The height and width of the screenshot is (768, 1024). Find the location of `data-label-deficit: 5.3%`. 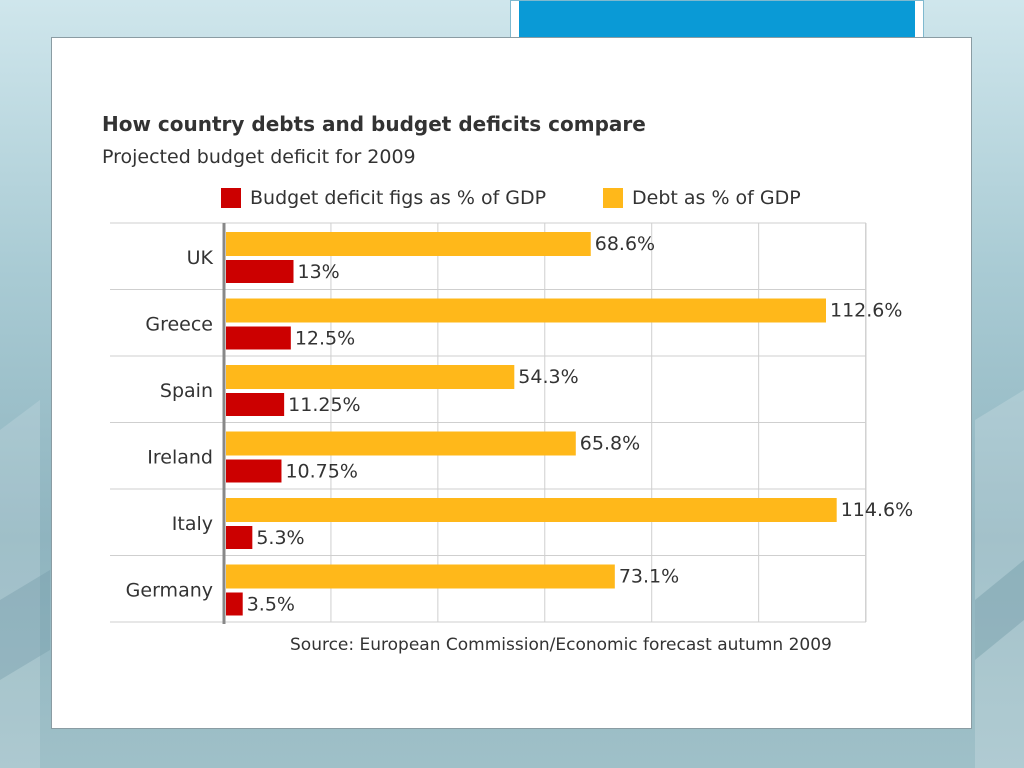

data-label-deficit: 5.3% is located at coordinates (280, 538).